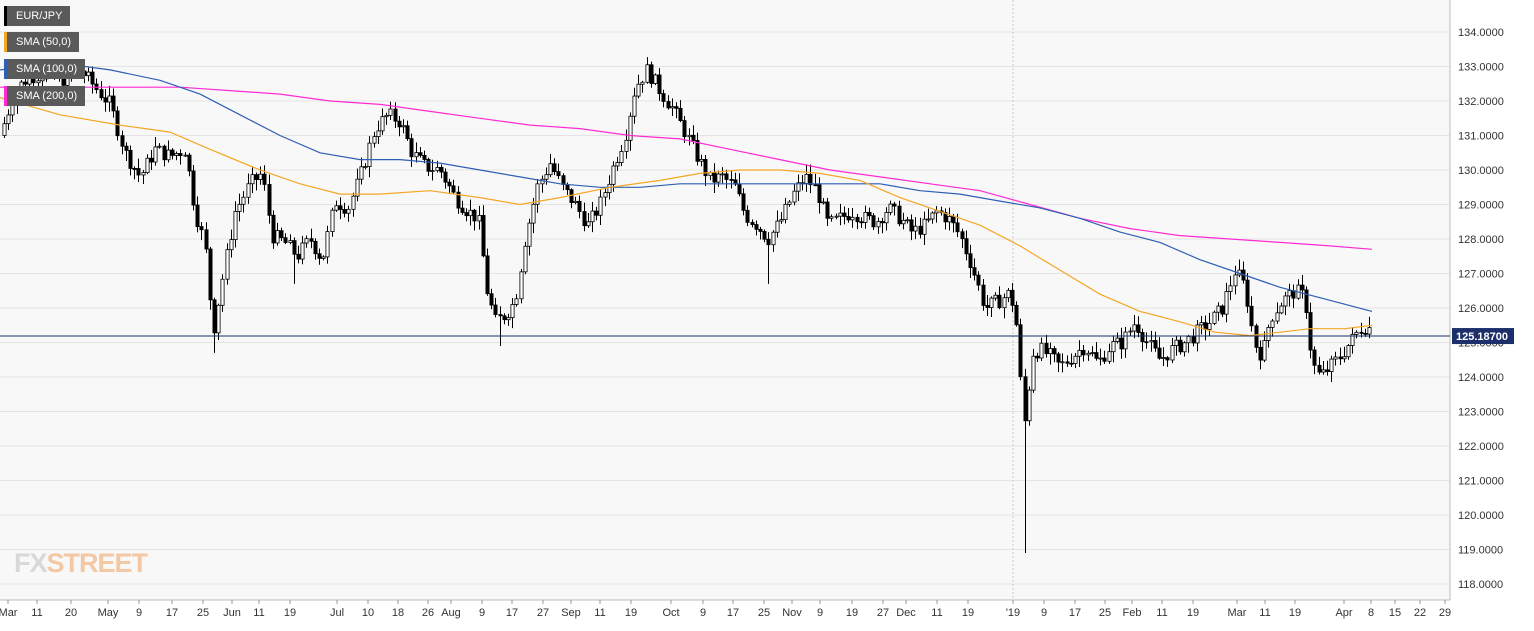 This screenshot has width=1534, height=631. I want to click on x-tick-label: 19, so click(290, 613).